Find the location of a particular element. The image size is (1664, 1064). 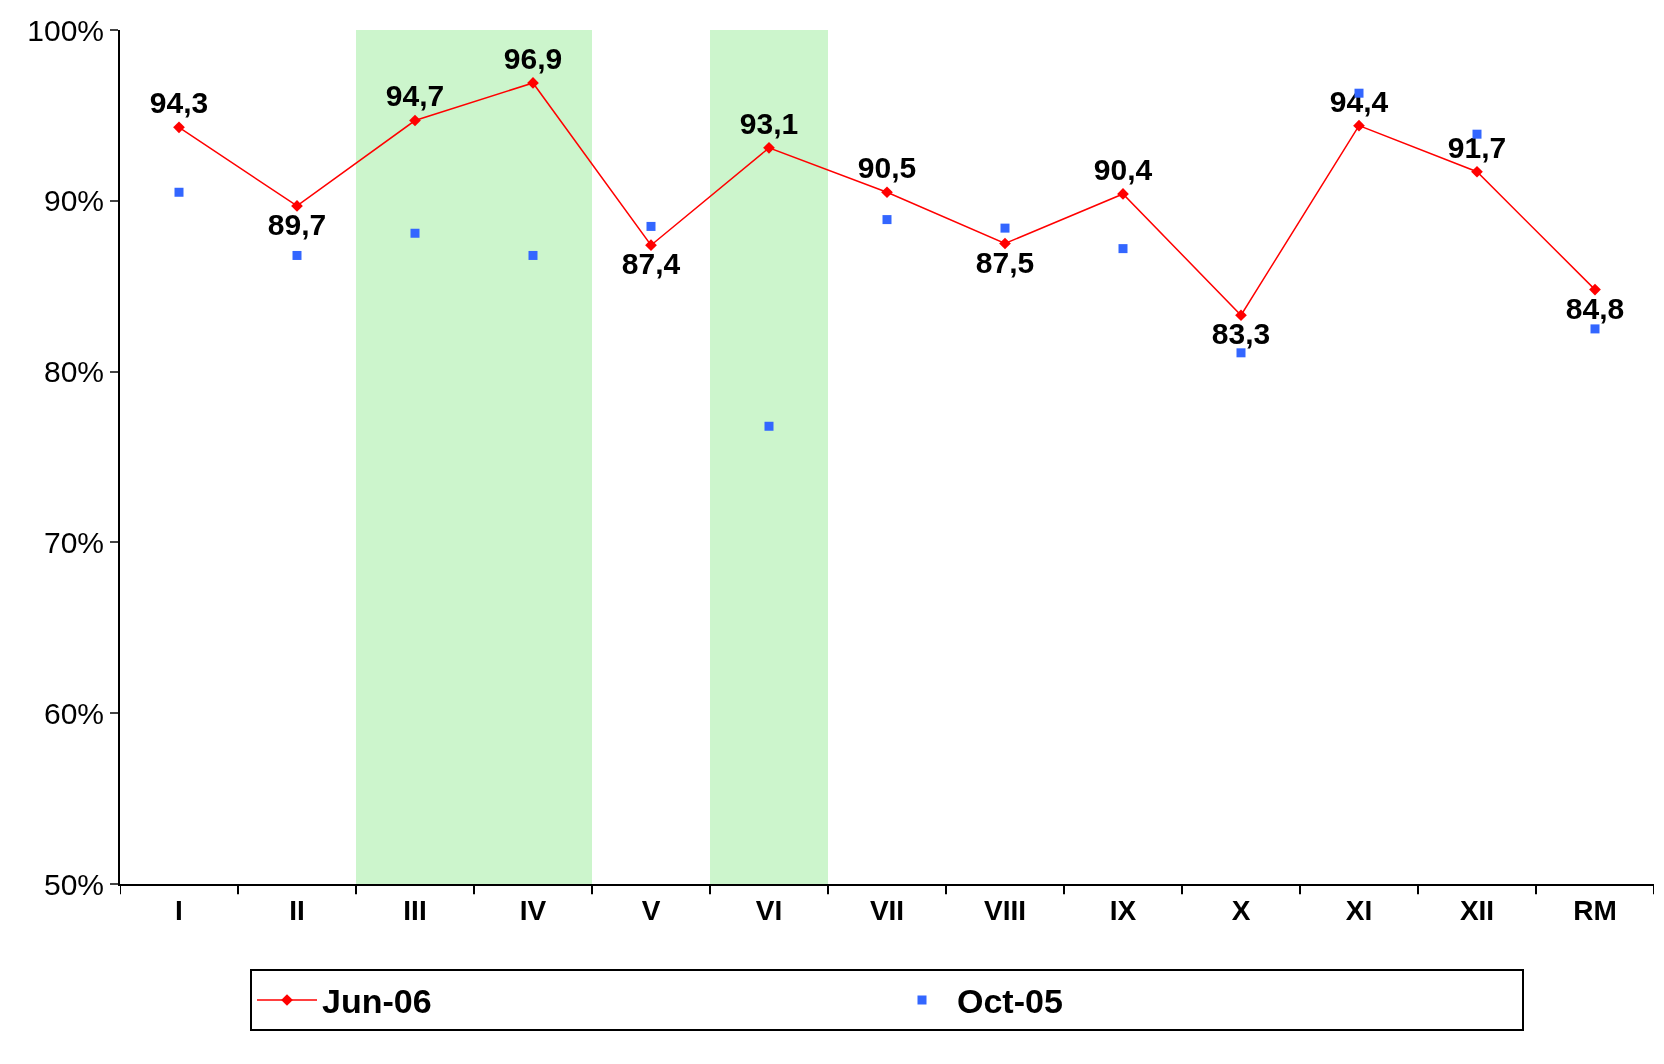

legend-label: Jun-06 is located at coordinates (377, 1001).